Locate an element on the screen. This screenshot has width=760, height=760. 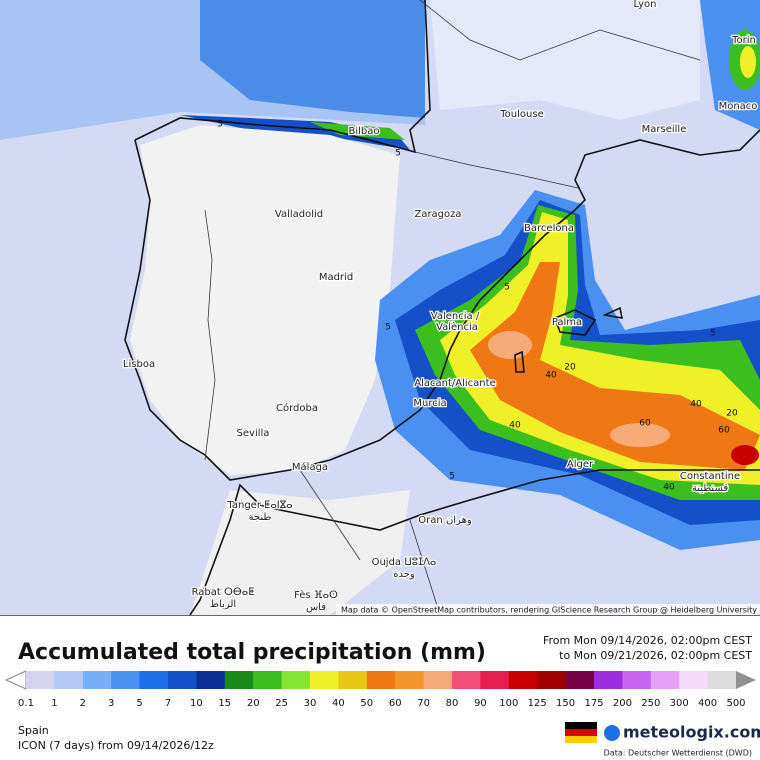
island is located at coordinates (575, 322).